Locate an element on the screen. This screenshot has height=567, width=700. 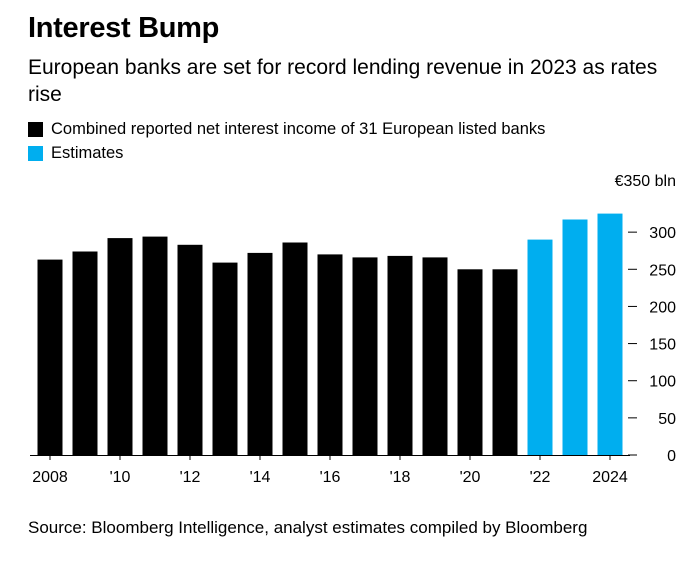
bar-2008 is located at coordinates (50, 357).